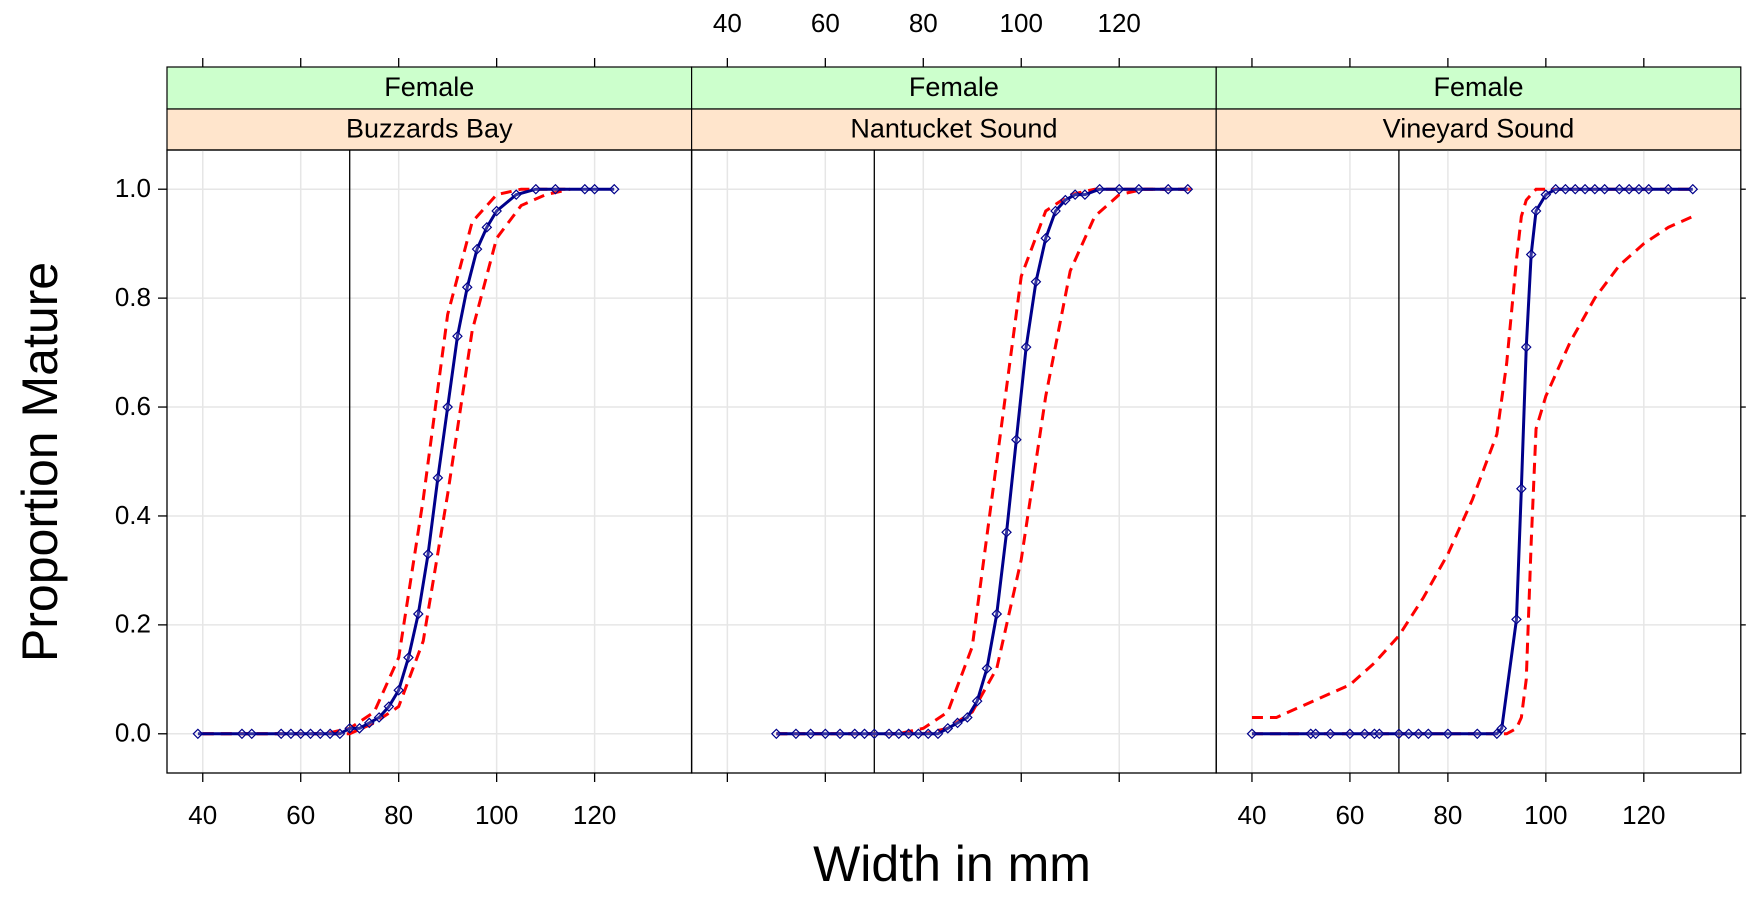 This screenshot has height=907, width=1746. Describe the element at coordinates (133, 515) in the screenshot. I see `y-tick-label: 0.4` at that location.